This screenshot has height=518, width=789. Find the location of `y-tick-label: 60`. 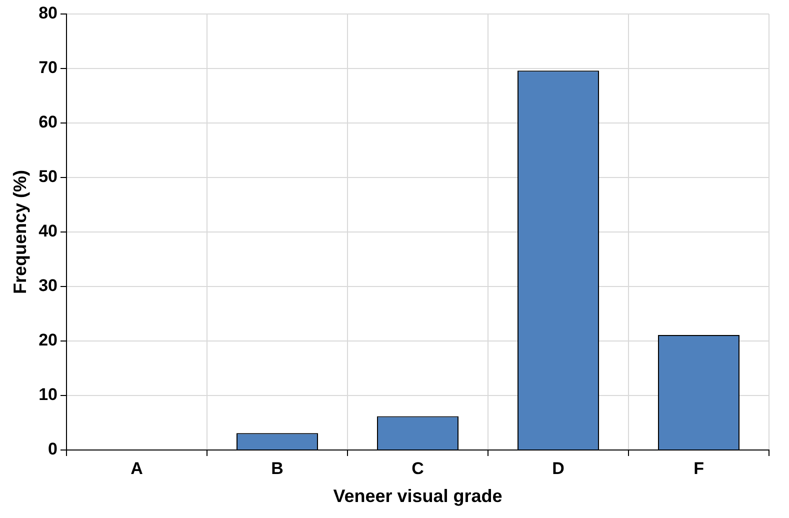

y-tick-label: 60 is located at coordinates (48, 122).